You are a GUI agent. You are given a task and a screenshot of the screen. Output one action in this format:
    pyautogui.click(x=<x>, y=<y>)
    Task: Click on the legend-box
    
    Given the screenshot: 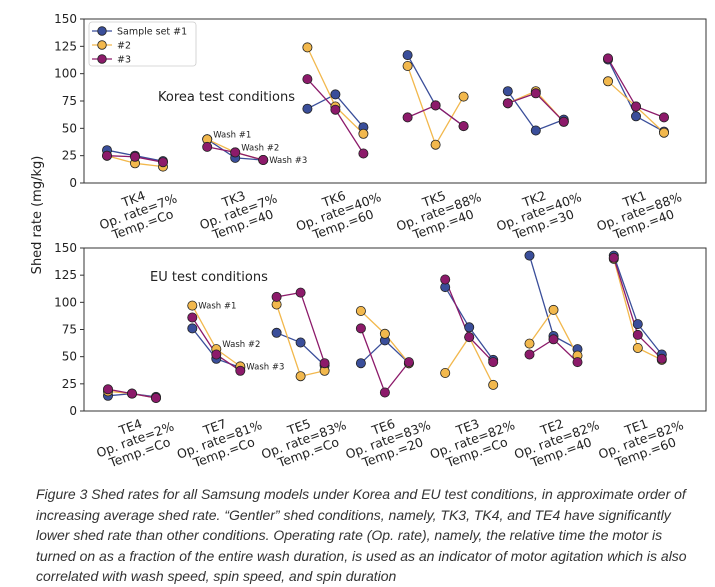 What is the action you would take?
    pyautogui.click(x=142, y=44)
    